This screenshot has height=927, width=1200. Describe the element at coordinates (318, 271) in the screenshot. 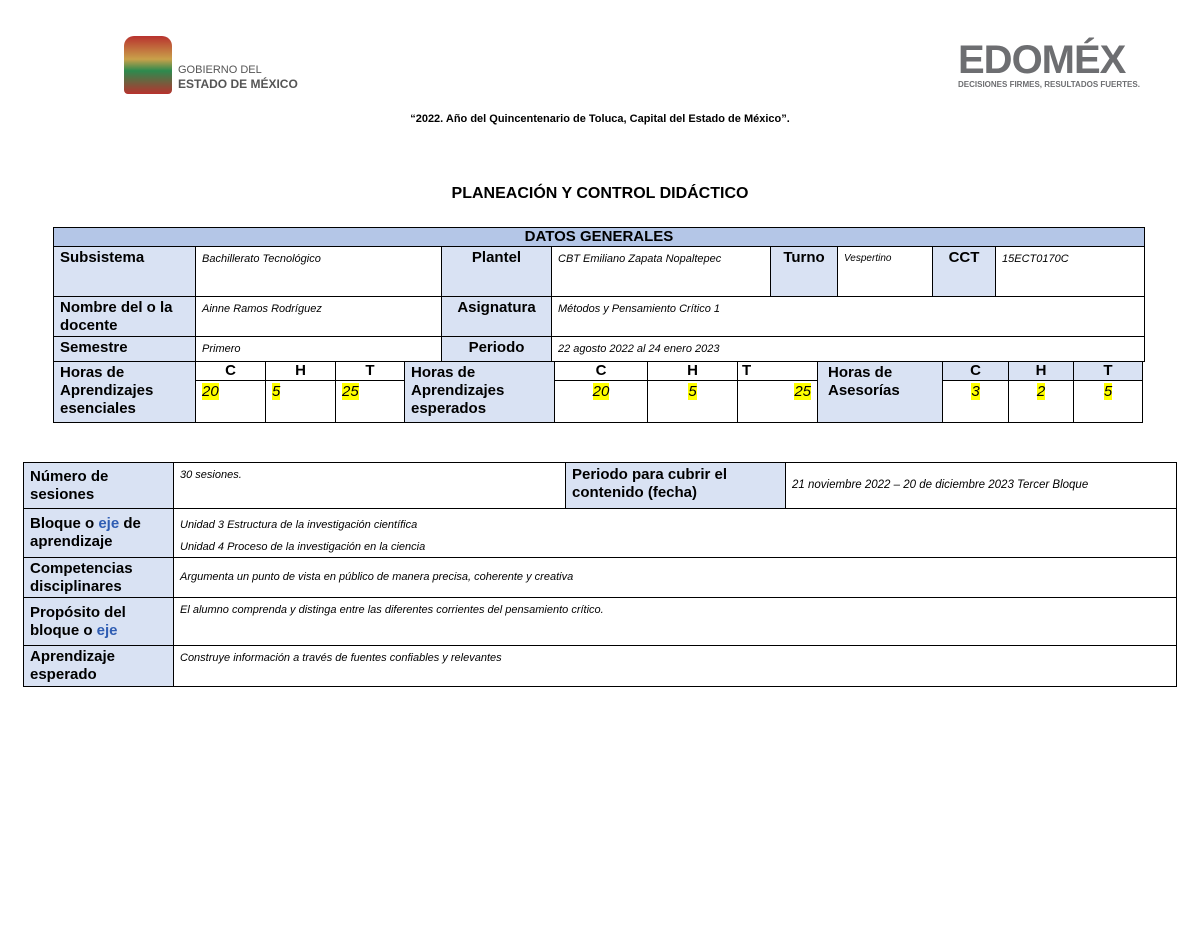

I see `subsistema-value: Bachillerato Tecnológico` at that location.